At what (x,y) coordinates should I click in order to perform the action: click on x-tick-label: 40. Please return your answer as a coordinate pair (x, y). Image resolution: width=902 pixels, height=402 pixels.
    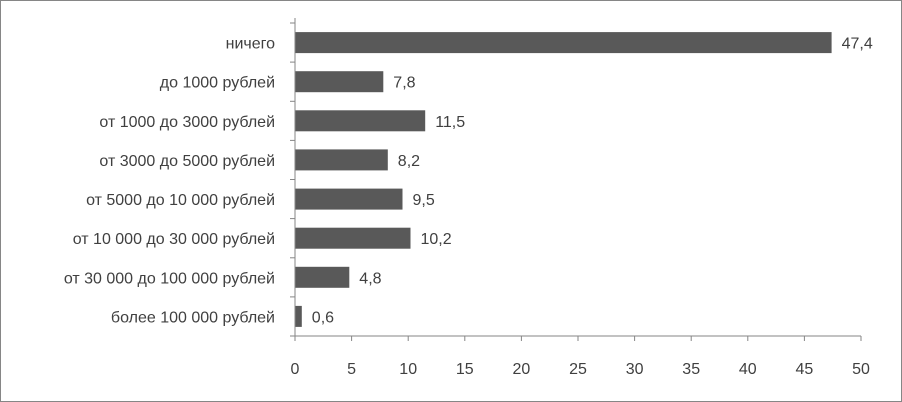
    Looking at the image, I should click on (748, 369).